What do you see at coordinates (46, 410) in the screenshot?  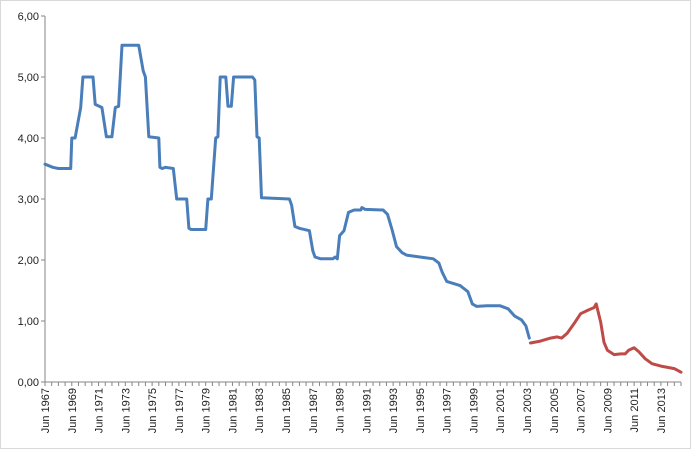 I see `x-tick-label: Jun 1967` at bounding box center [46, 410].